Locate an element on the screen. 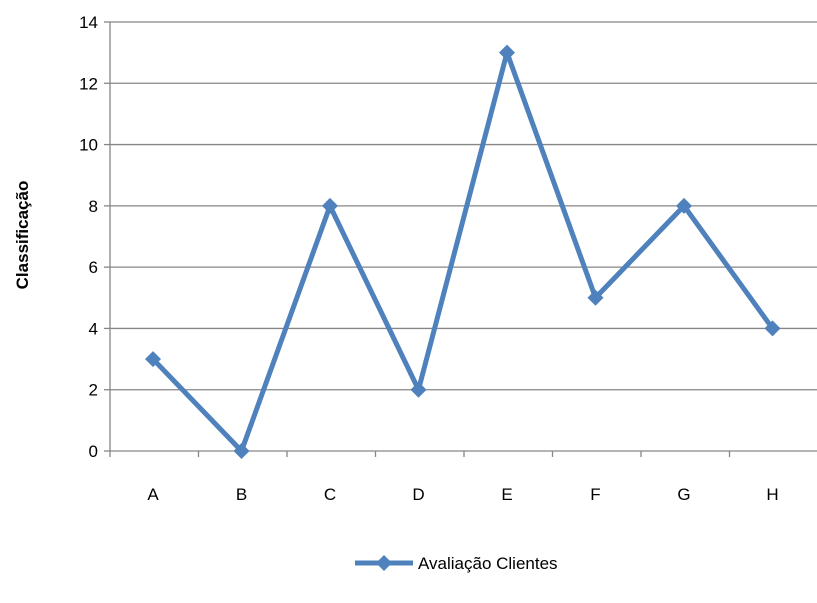 This screenshot has width=817, height=603. data-point-F is located at coordinates (595, 297).